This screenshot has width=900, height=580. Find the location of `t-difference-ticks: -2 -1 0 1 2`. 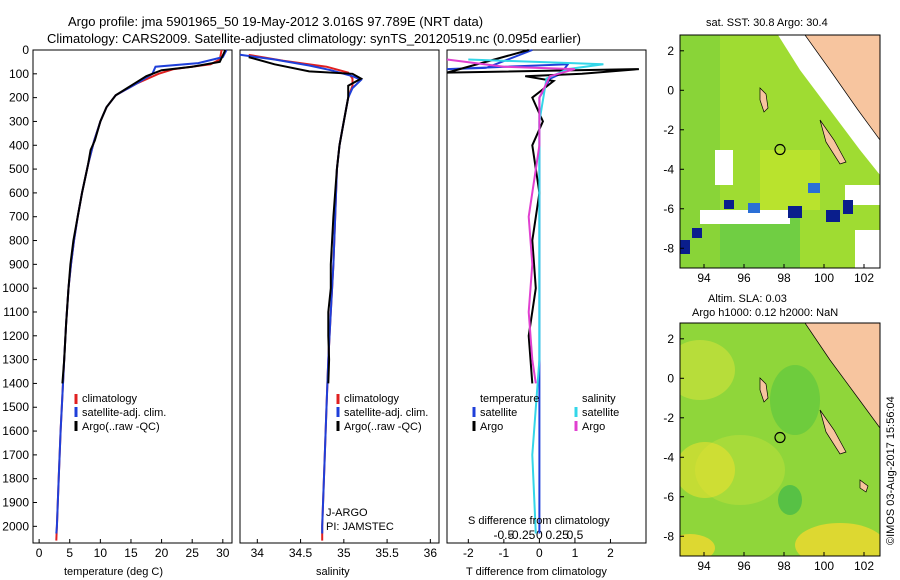

t-difference-ticks: -2 -1 0 1 2 is located at coordinates (538, 549).